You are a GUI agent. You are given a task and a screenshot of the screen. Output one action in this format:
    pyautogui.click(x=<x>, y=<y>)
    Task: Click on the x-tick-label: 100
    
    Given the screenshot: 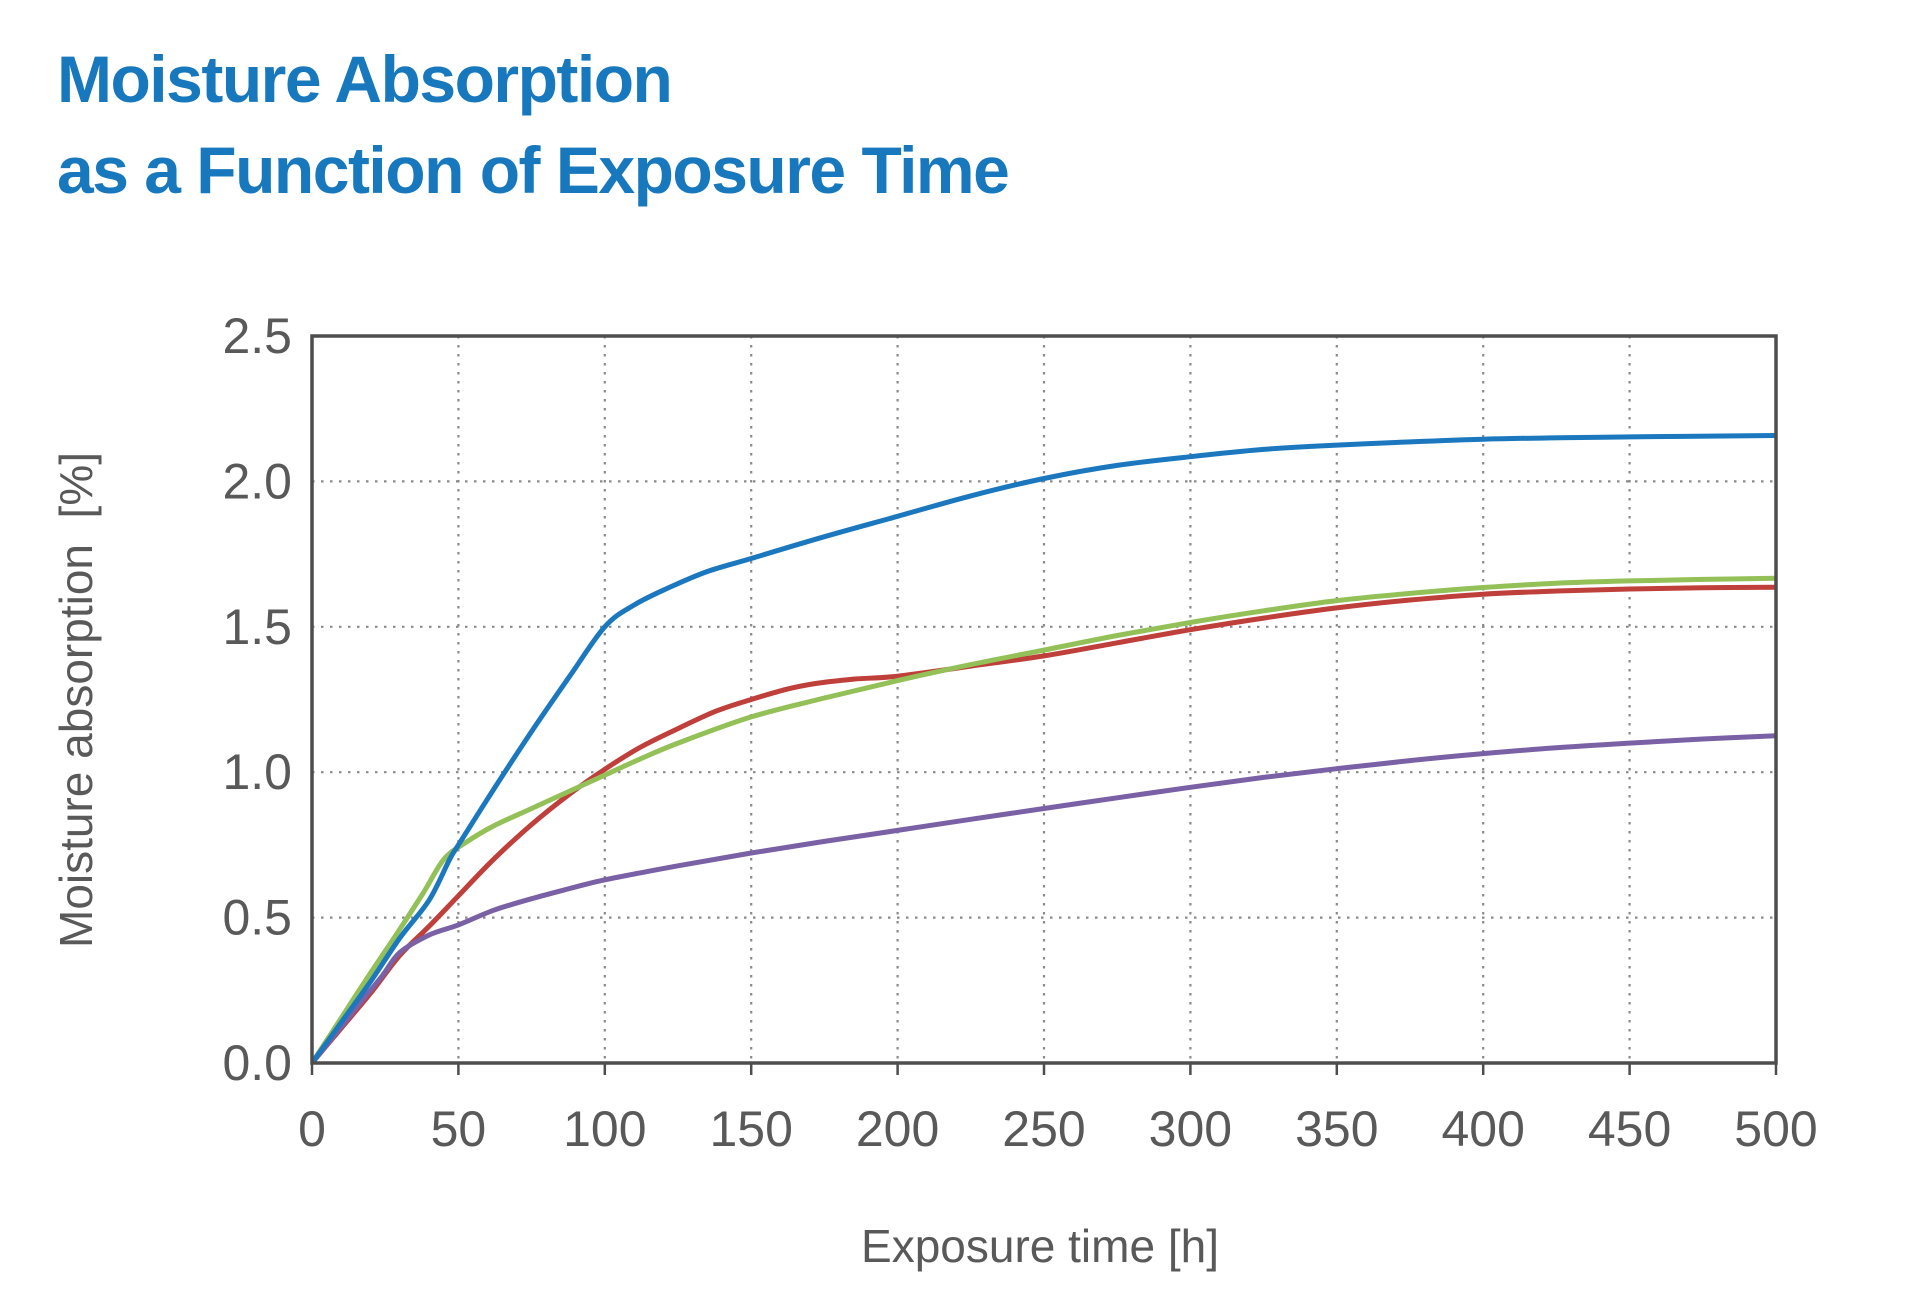 What is the action you would take?
    pyautogui.click(x=604, y=1129)
    